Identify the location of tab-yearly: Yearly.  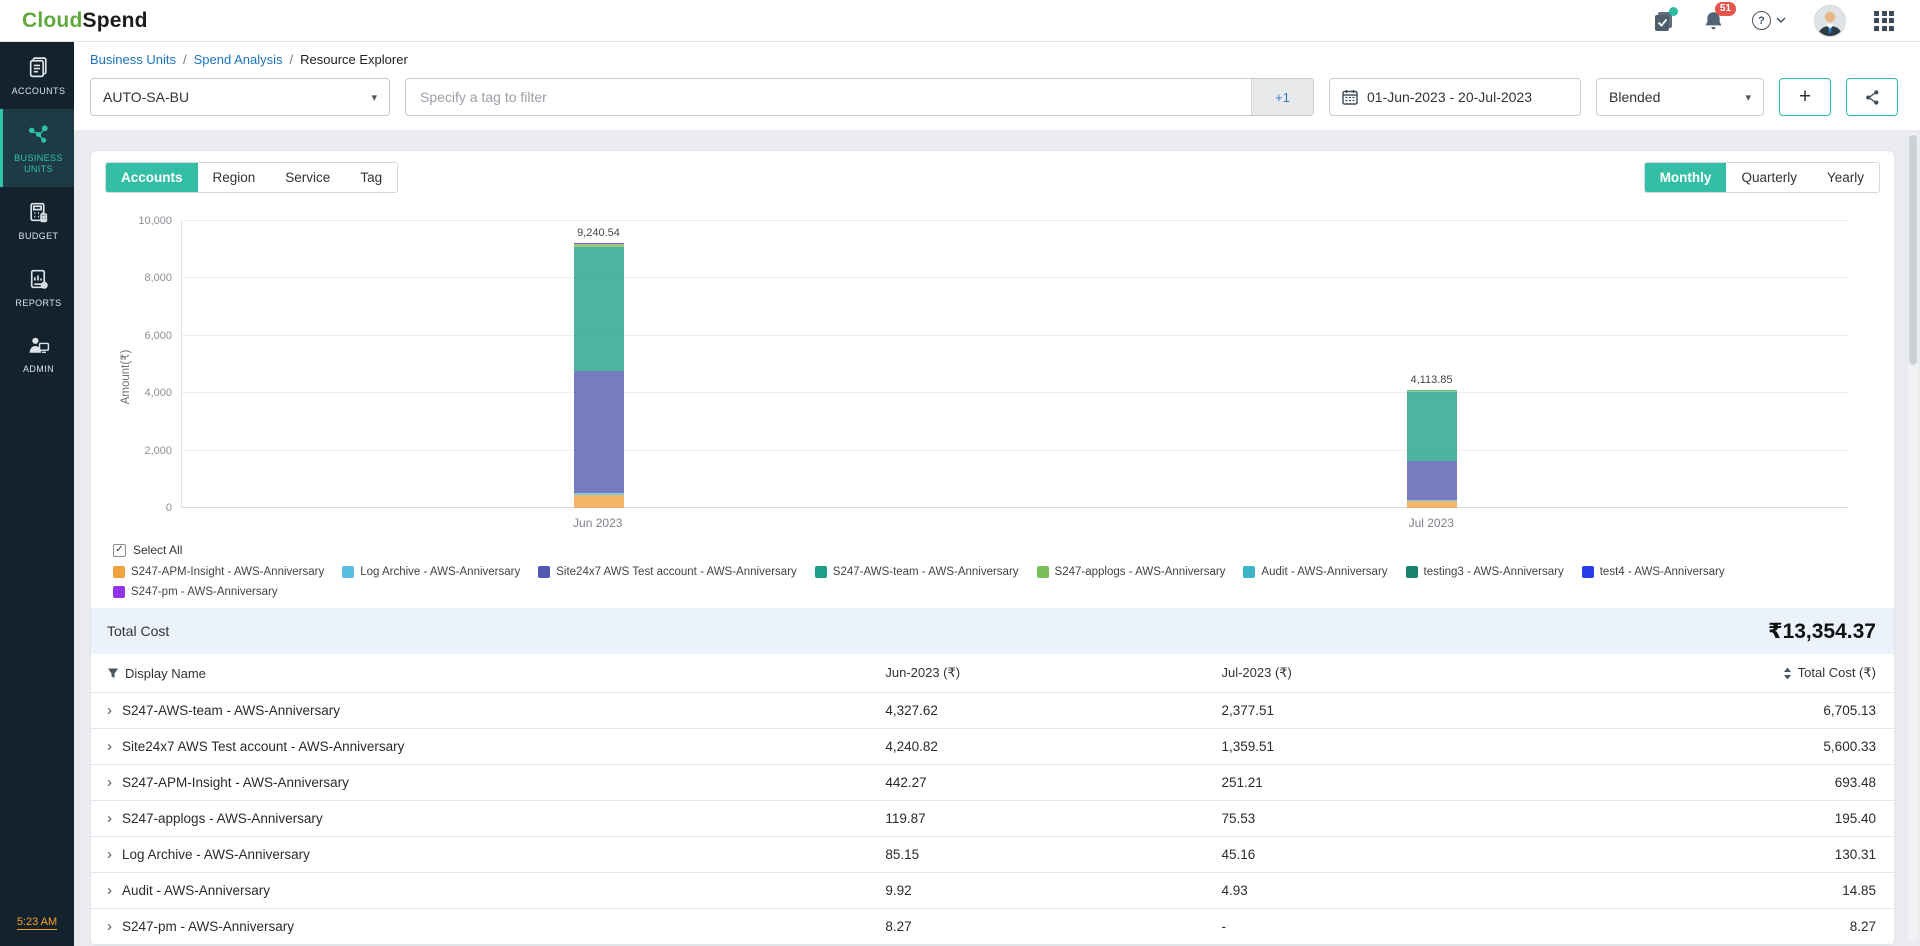
(1845, 177).